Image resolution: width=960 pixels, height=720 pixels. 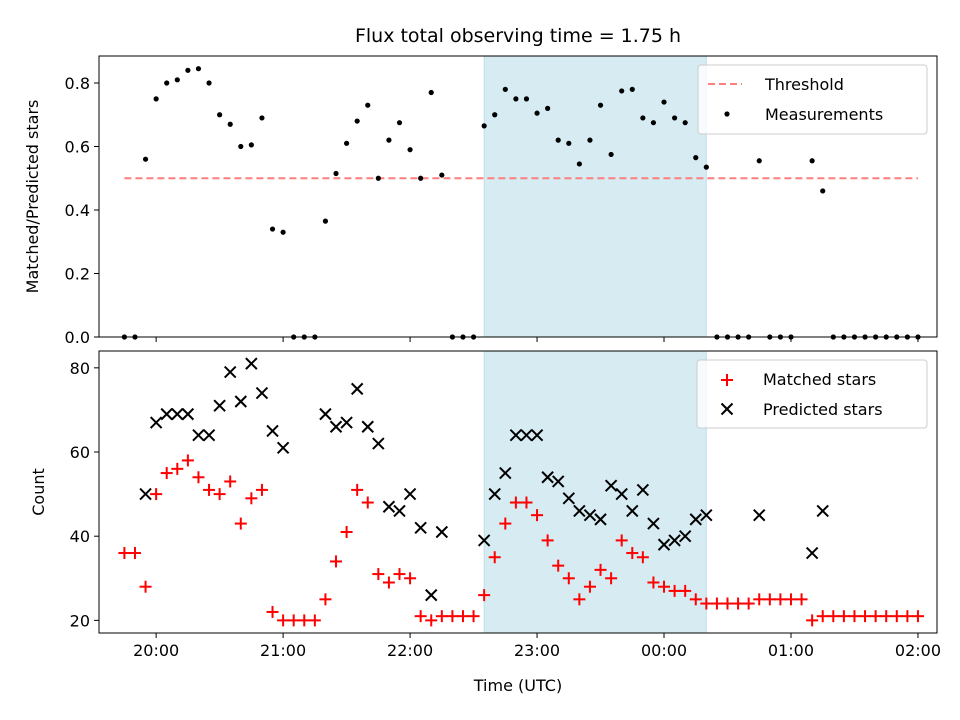 I want to click on legend-matched-label: Matched stars, so click(x=819, y=379).